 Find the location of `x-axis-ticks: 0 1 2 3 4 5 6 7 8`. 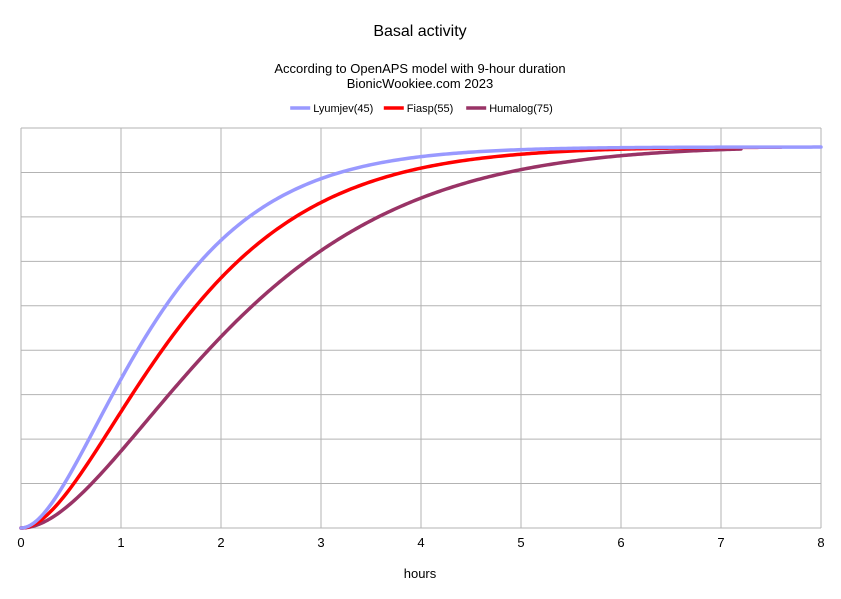

x-axis-ticks: 0 1 2 3 4 5 6 7 8 is located at coordinates (420, 542).